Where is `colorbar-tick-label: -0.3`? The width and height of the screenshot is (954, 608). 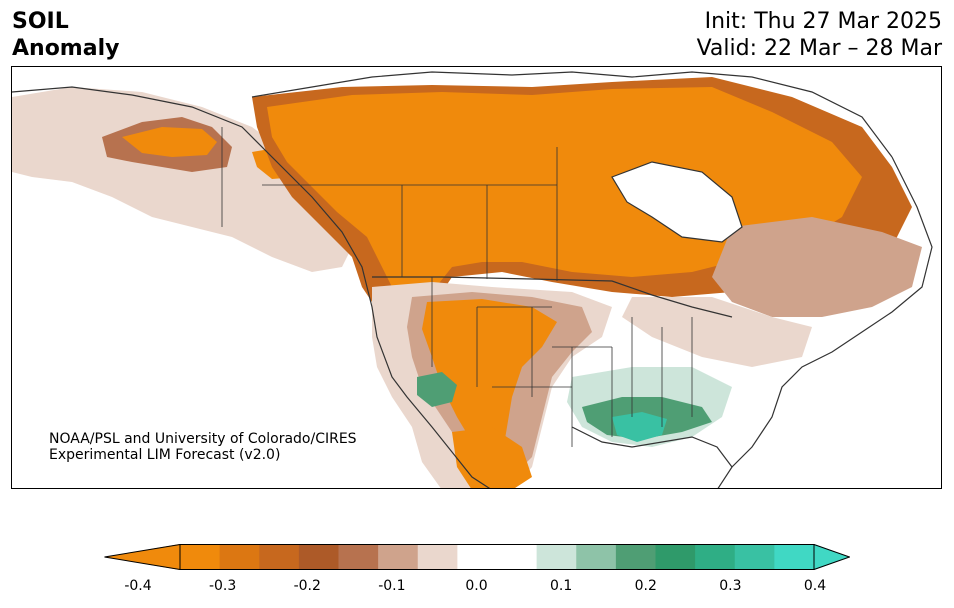
colorbar-tick-label: -0.3 is located at coordinates (222, 586).